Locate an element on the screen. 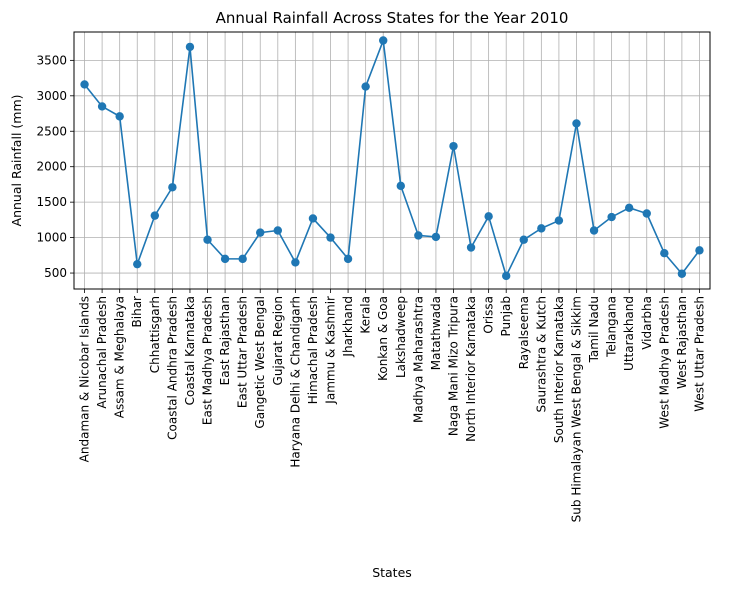 The image size is (729, 590). x-tick-label: Gujarat Region is located at coordinates (278, 340).